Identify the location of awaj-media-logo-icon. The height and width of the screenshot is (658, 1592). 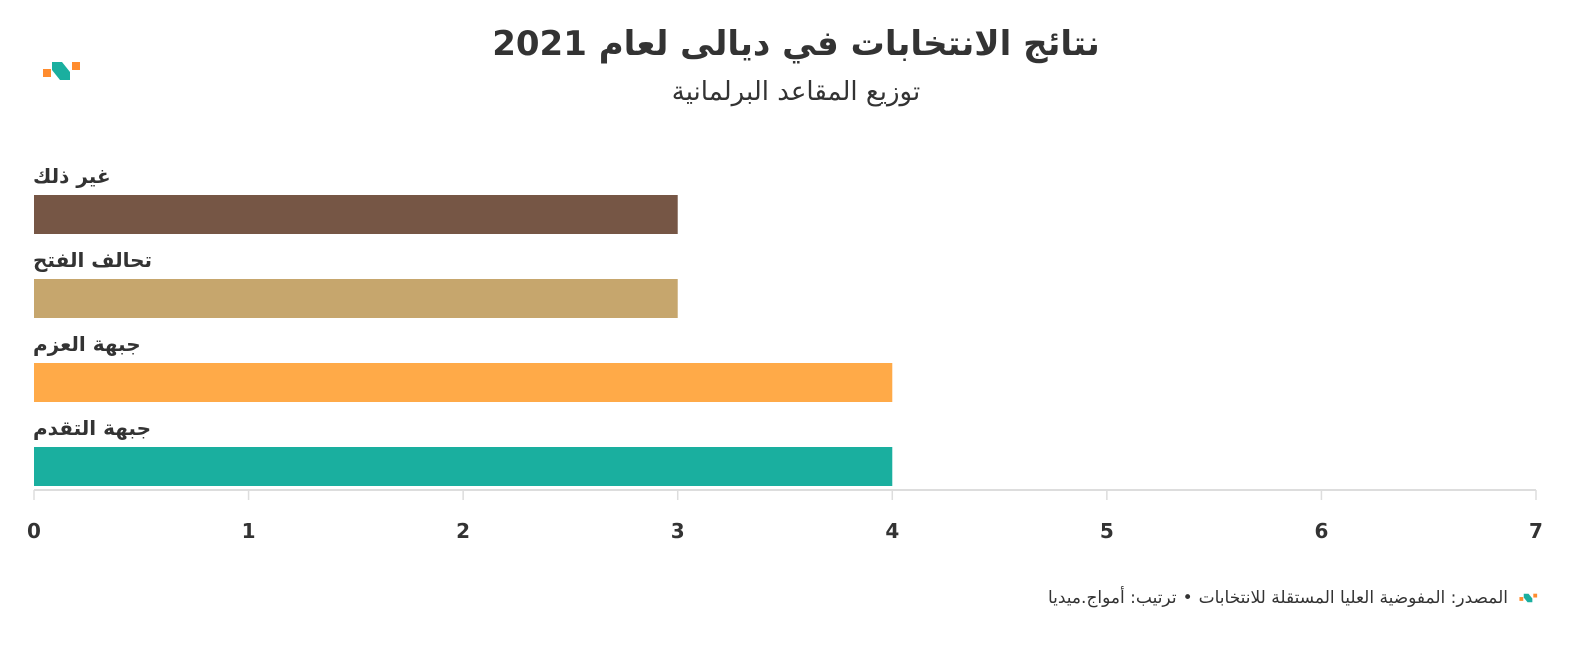
(61, 71).